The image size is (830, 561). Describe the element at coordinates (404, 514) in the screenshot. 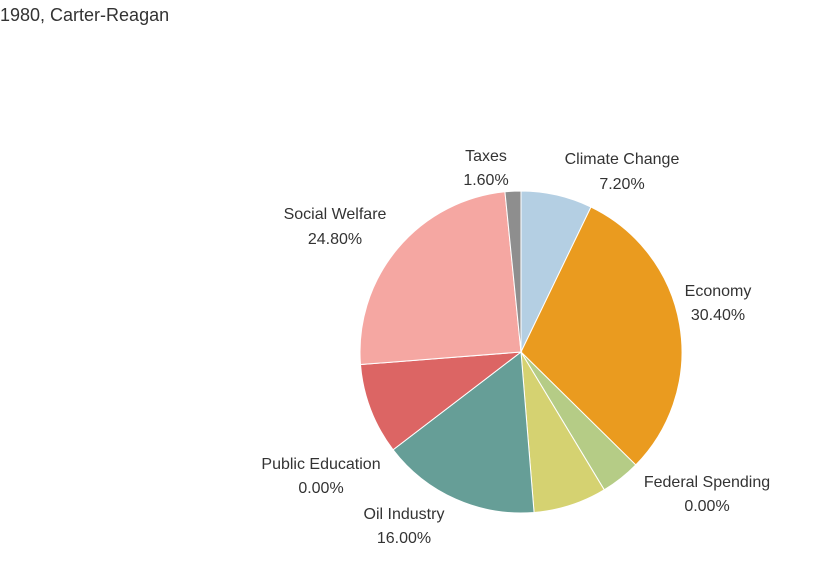

I see `slice-label-oil-industry-name: Oil Industry` at that location.